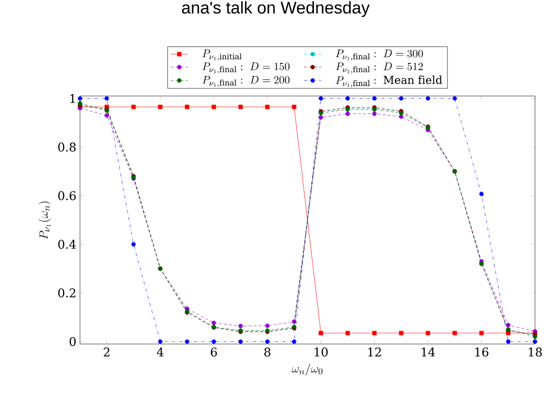 The width and height of the screenshot is (551, 402). What do you see at coordinates (267, 352) in the screenshot?
I see `x-tick-label: 8` at bounding box center [267, 352].